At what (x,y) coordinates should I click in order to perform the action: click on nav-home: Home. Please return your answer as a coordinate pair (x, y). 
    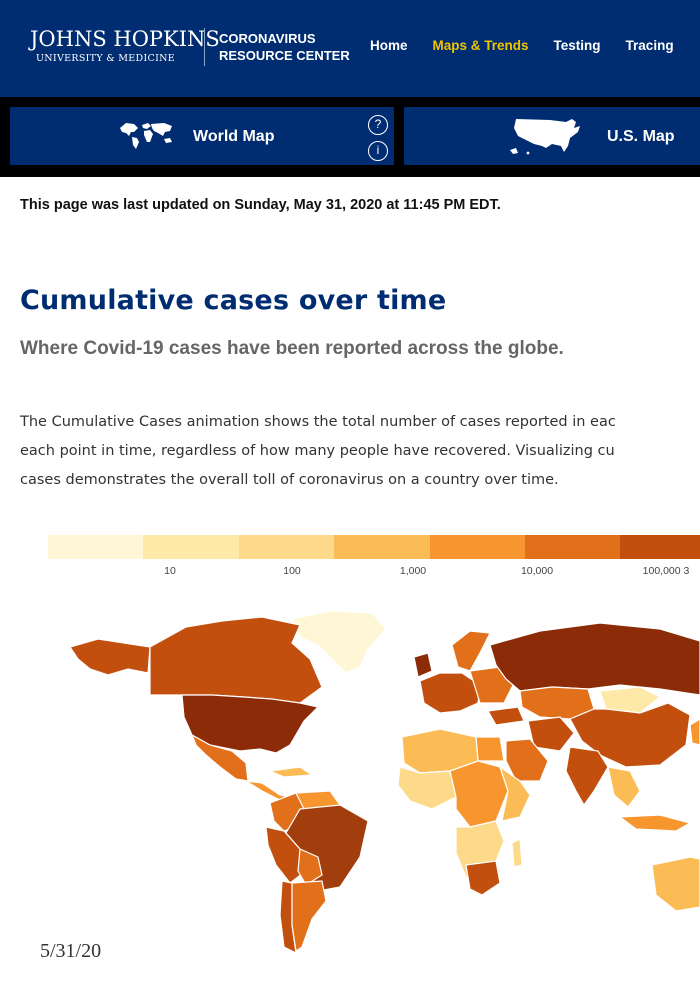
    Looking at the image, I should click on (389, 45).